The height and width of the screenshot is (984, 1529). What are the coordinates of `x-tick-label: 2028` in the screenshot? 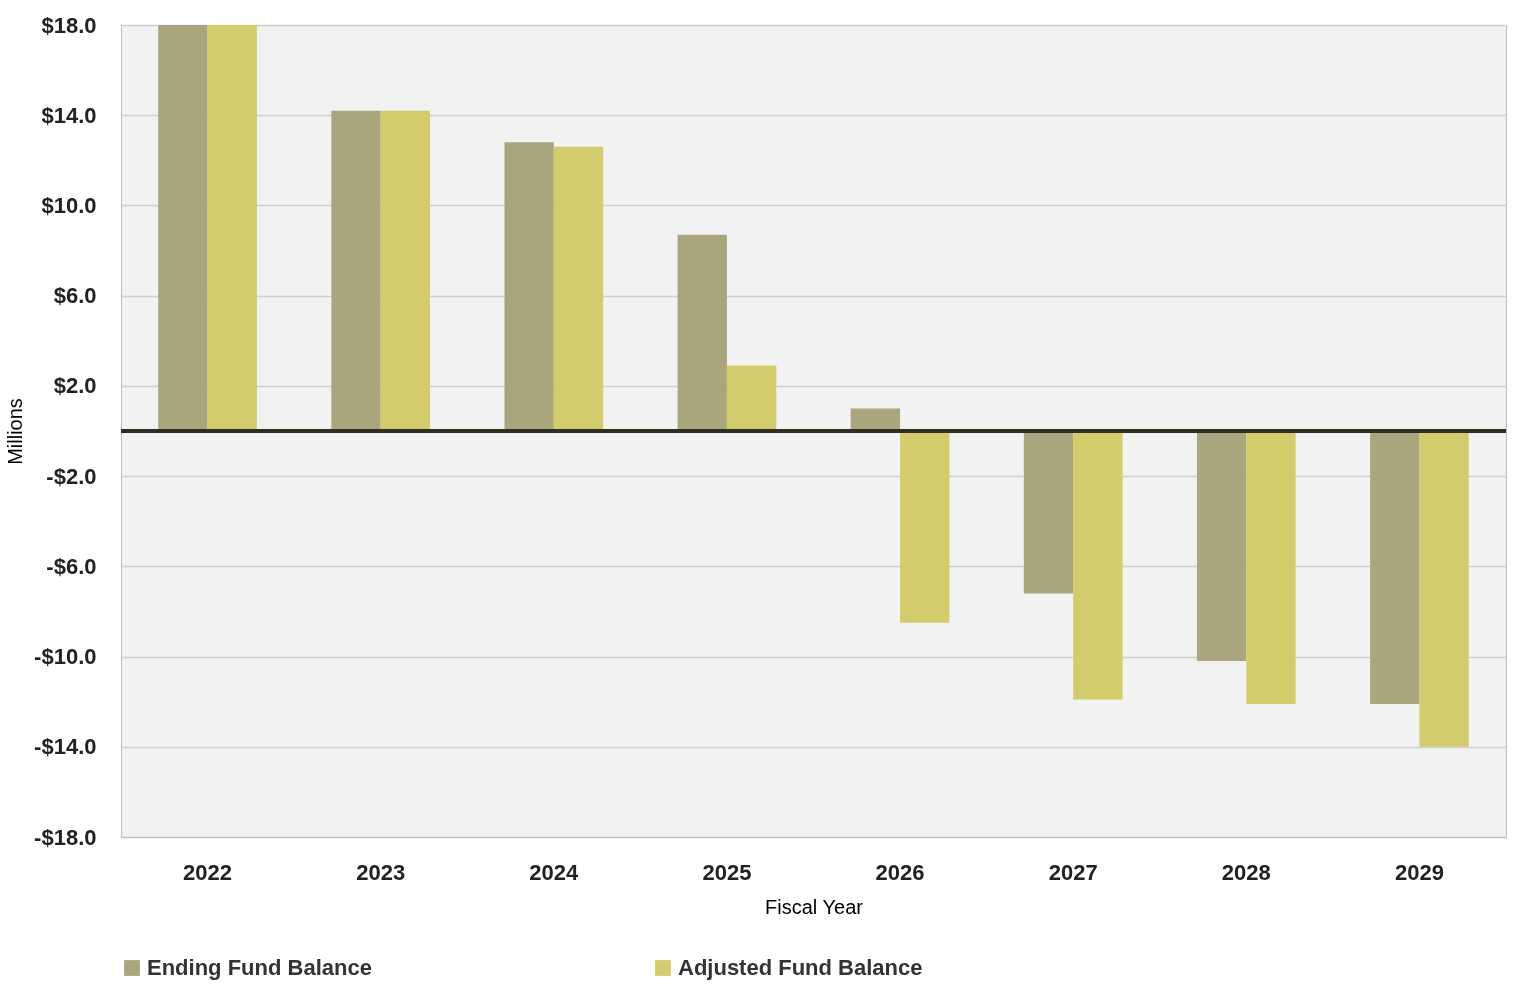 It's located at (1246, 872).